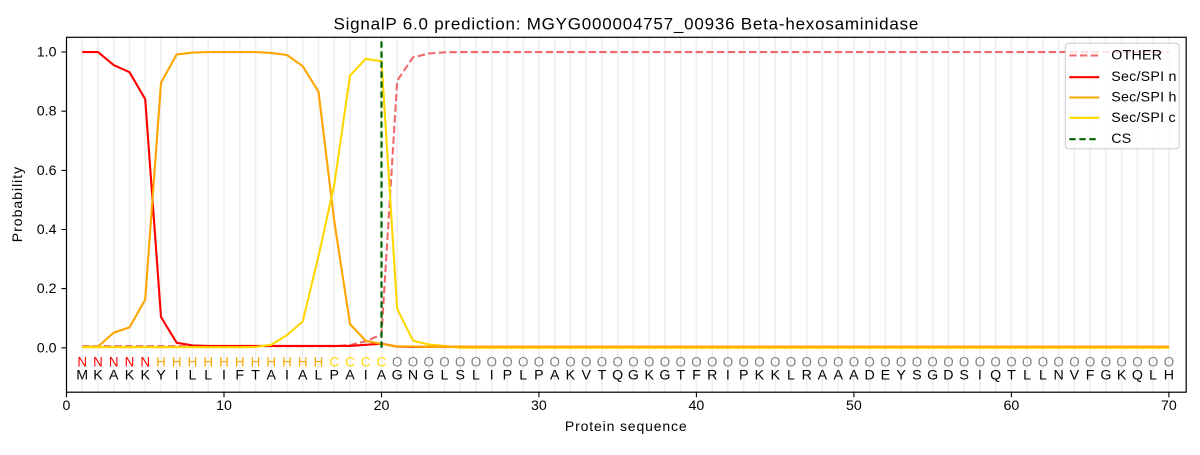 Image resolution: width=1200 pixels, height=455 pixels. What do you see at coordinates (1121, 139) in the screenshot?
I see `svg-text: CS` at bounding box center [1121, 139].